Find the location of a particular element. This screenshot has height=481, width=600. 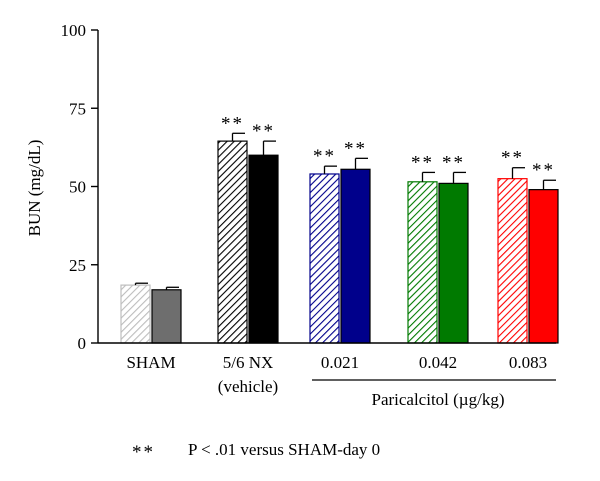

x-category-label: 0.021 is located at coordinates (340, 362).